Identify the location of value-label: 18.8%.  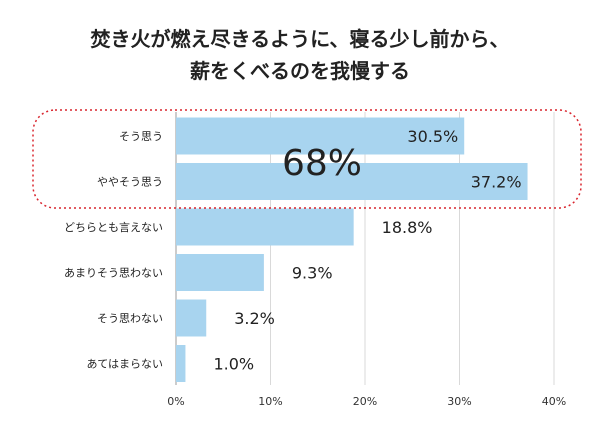
(407, 227).